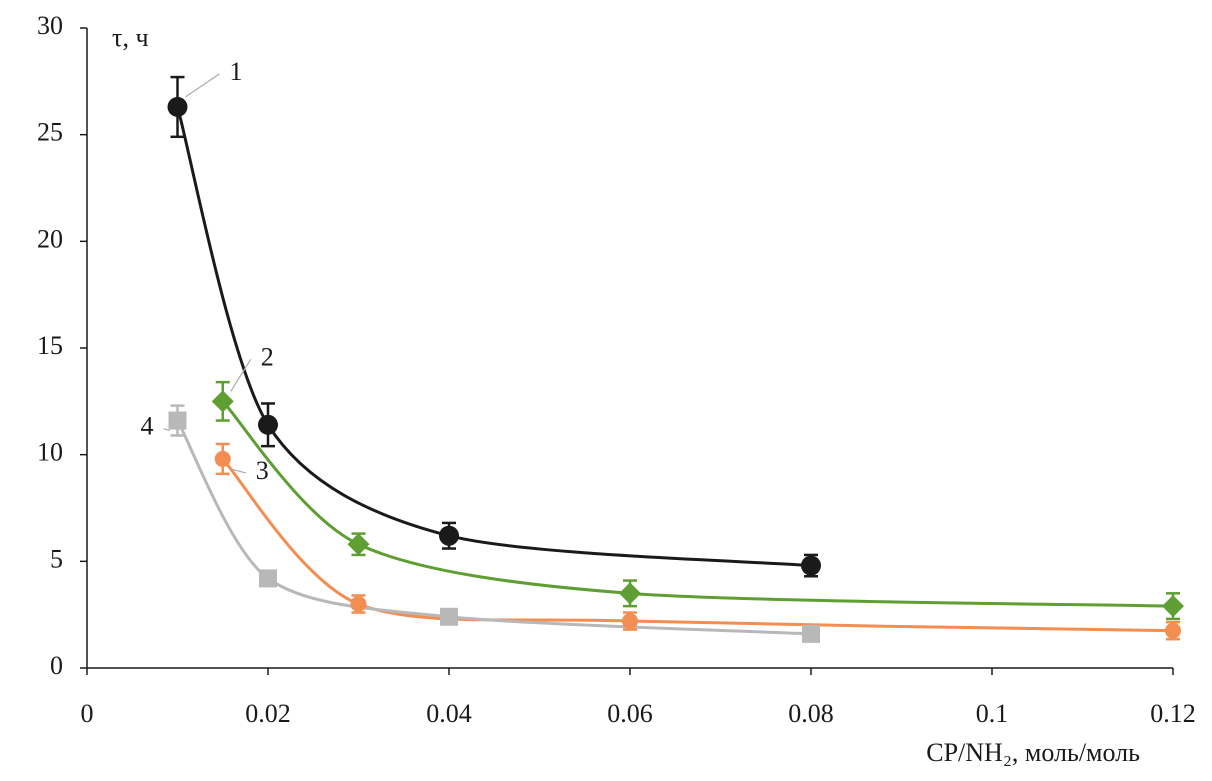 This screenshot has height=781, width=1212. What do you see at coordinates (1173, 713) in the screenshot?
I see `x-tick-label: 0.12` at bounding box center [1173, 713].